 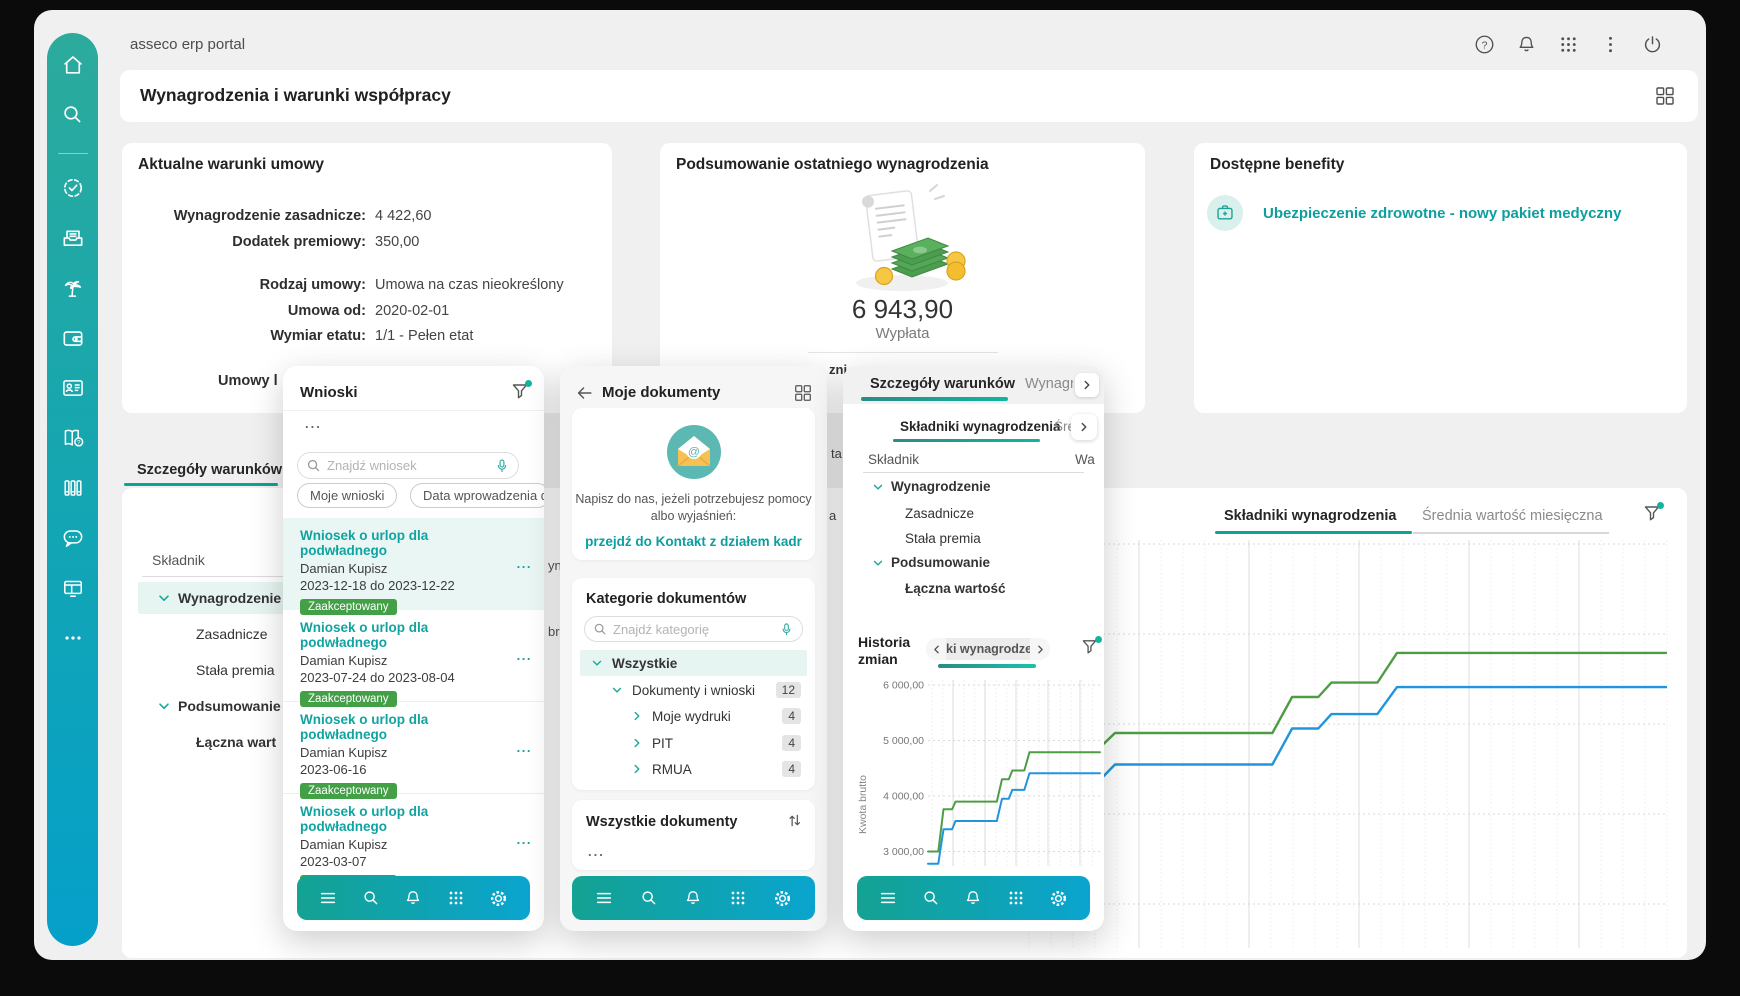 What do you see at coordinates (72, 64) in the screenshot?
I see `home-icon` at bounding box center [72, 64].